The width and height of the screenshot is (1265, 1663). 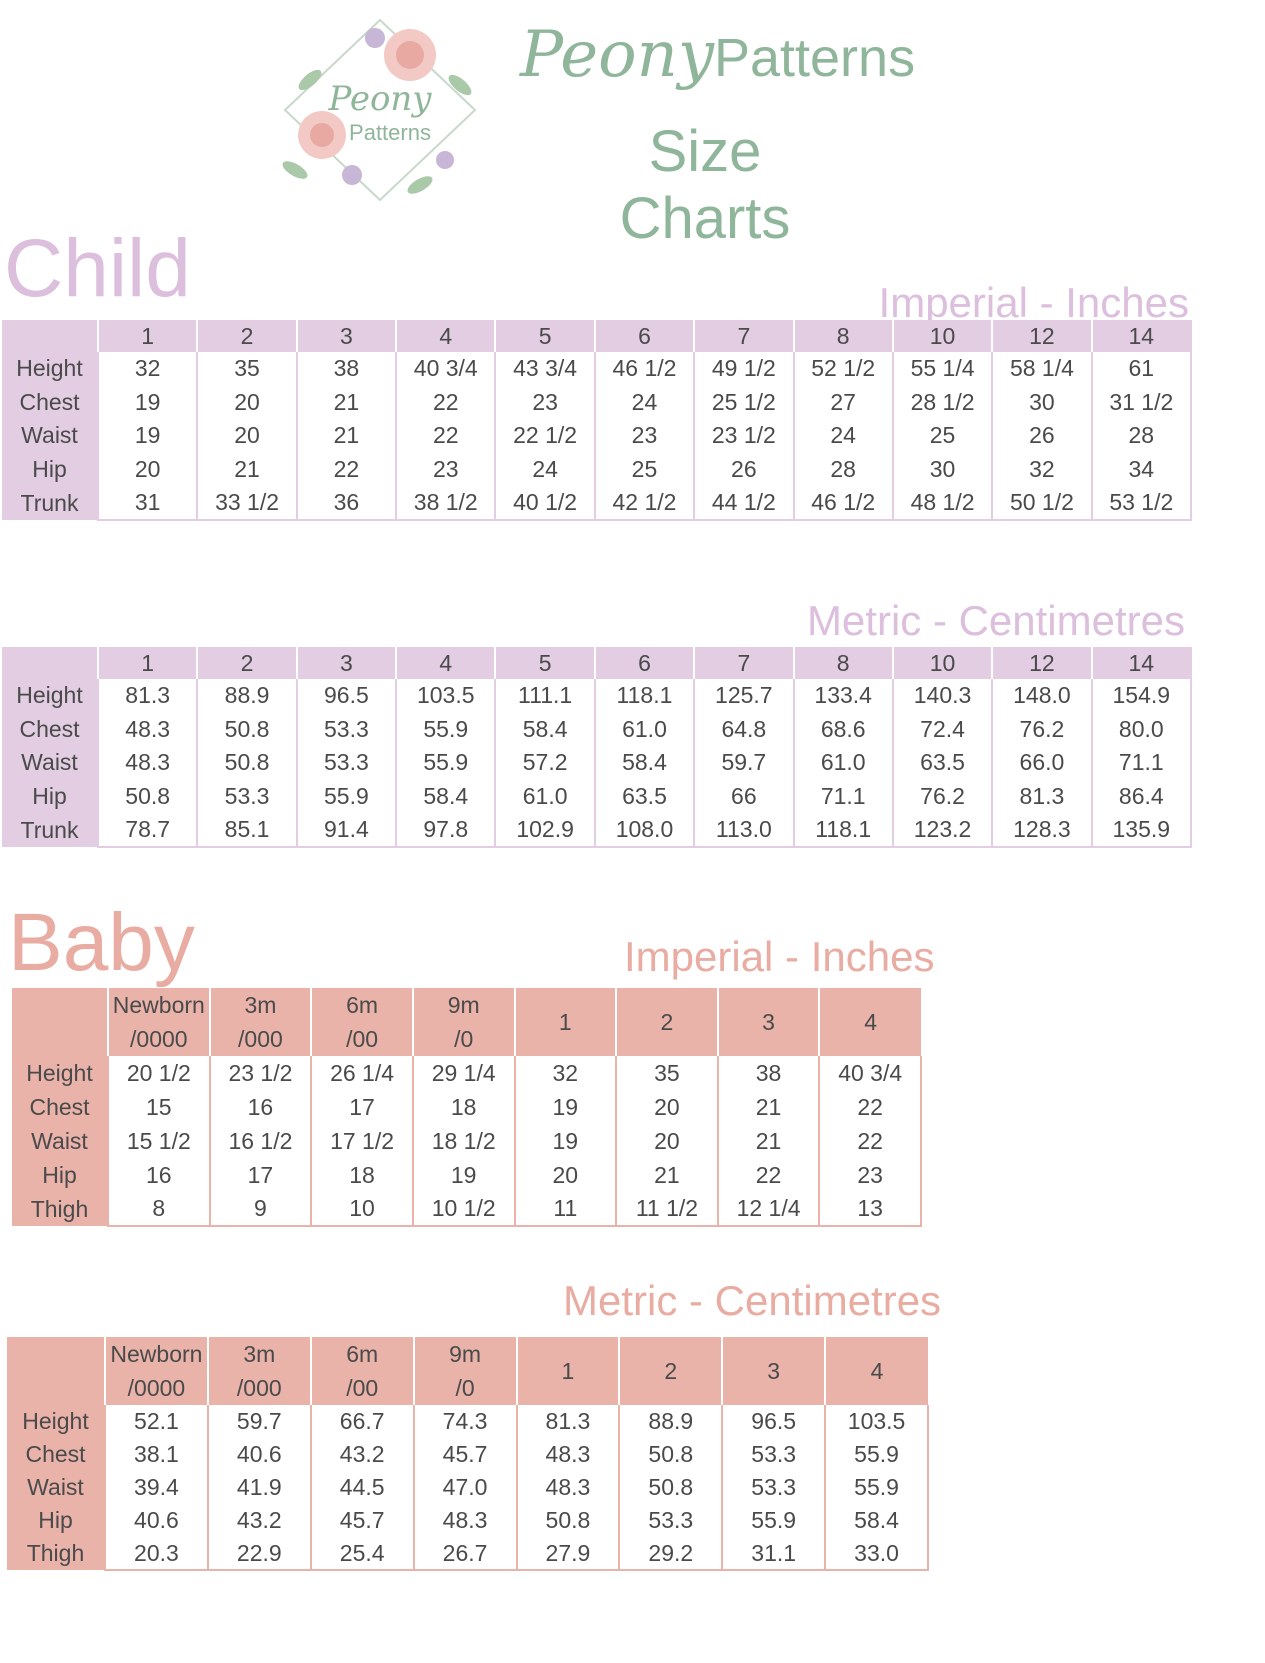 I want to click on table-row: Chest 15 16 17 18 19 20 21 22, so click(x=467, y=1107).